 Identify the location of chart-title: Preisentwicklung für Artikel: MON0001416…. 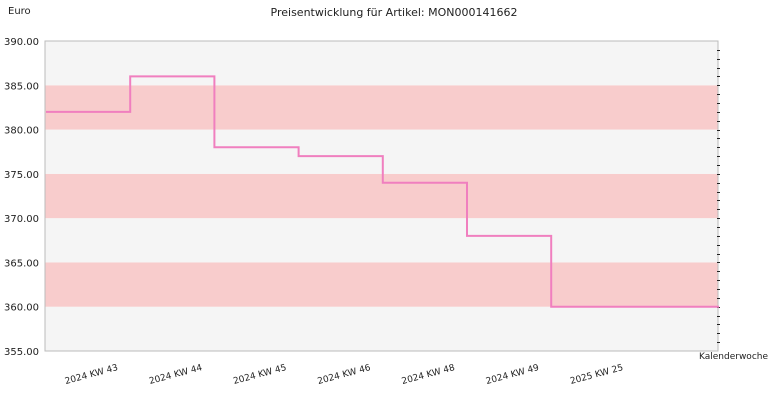
(394, 12).